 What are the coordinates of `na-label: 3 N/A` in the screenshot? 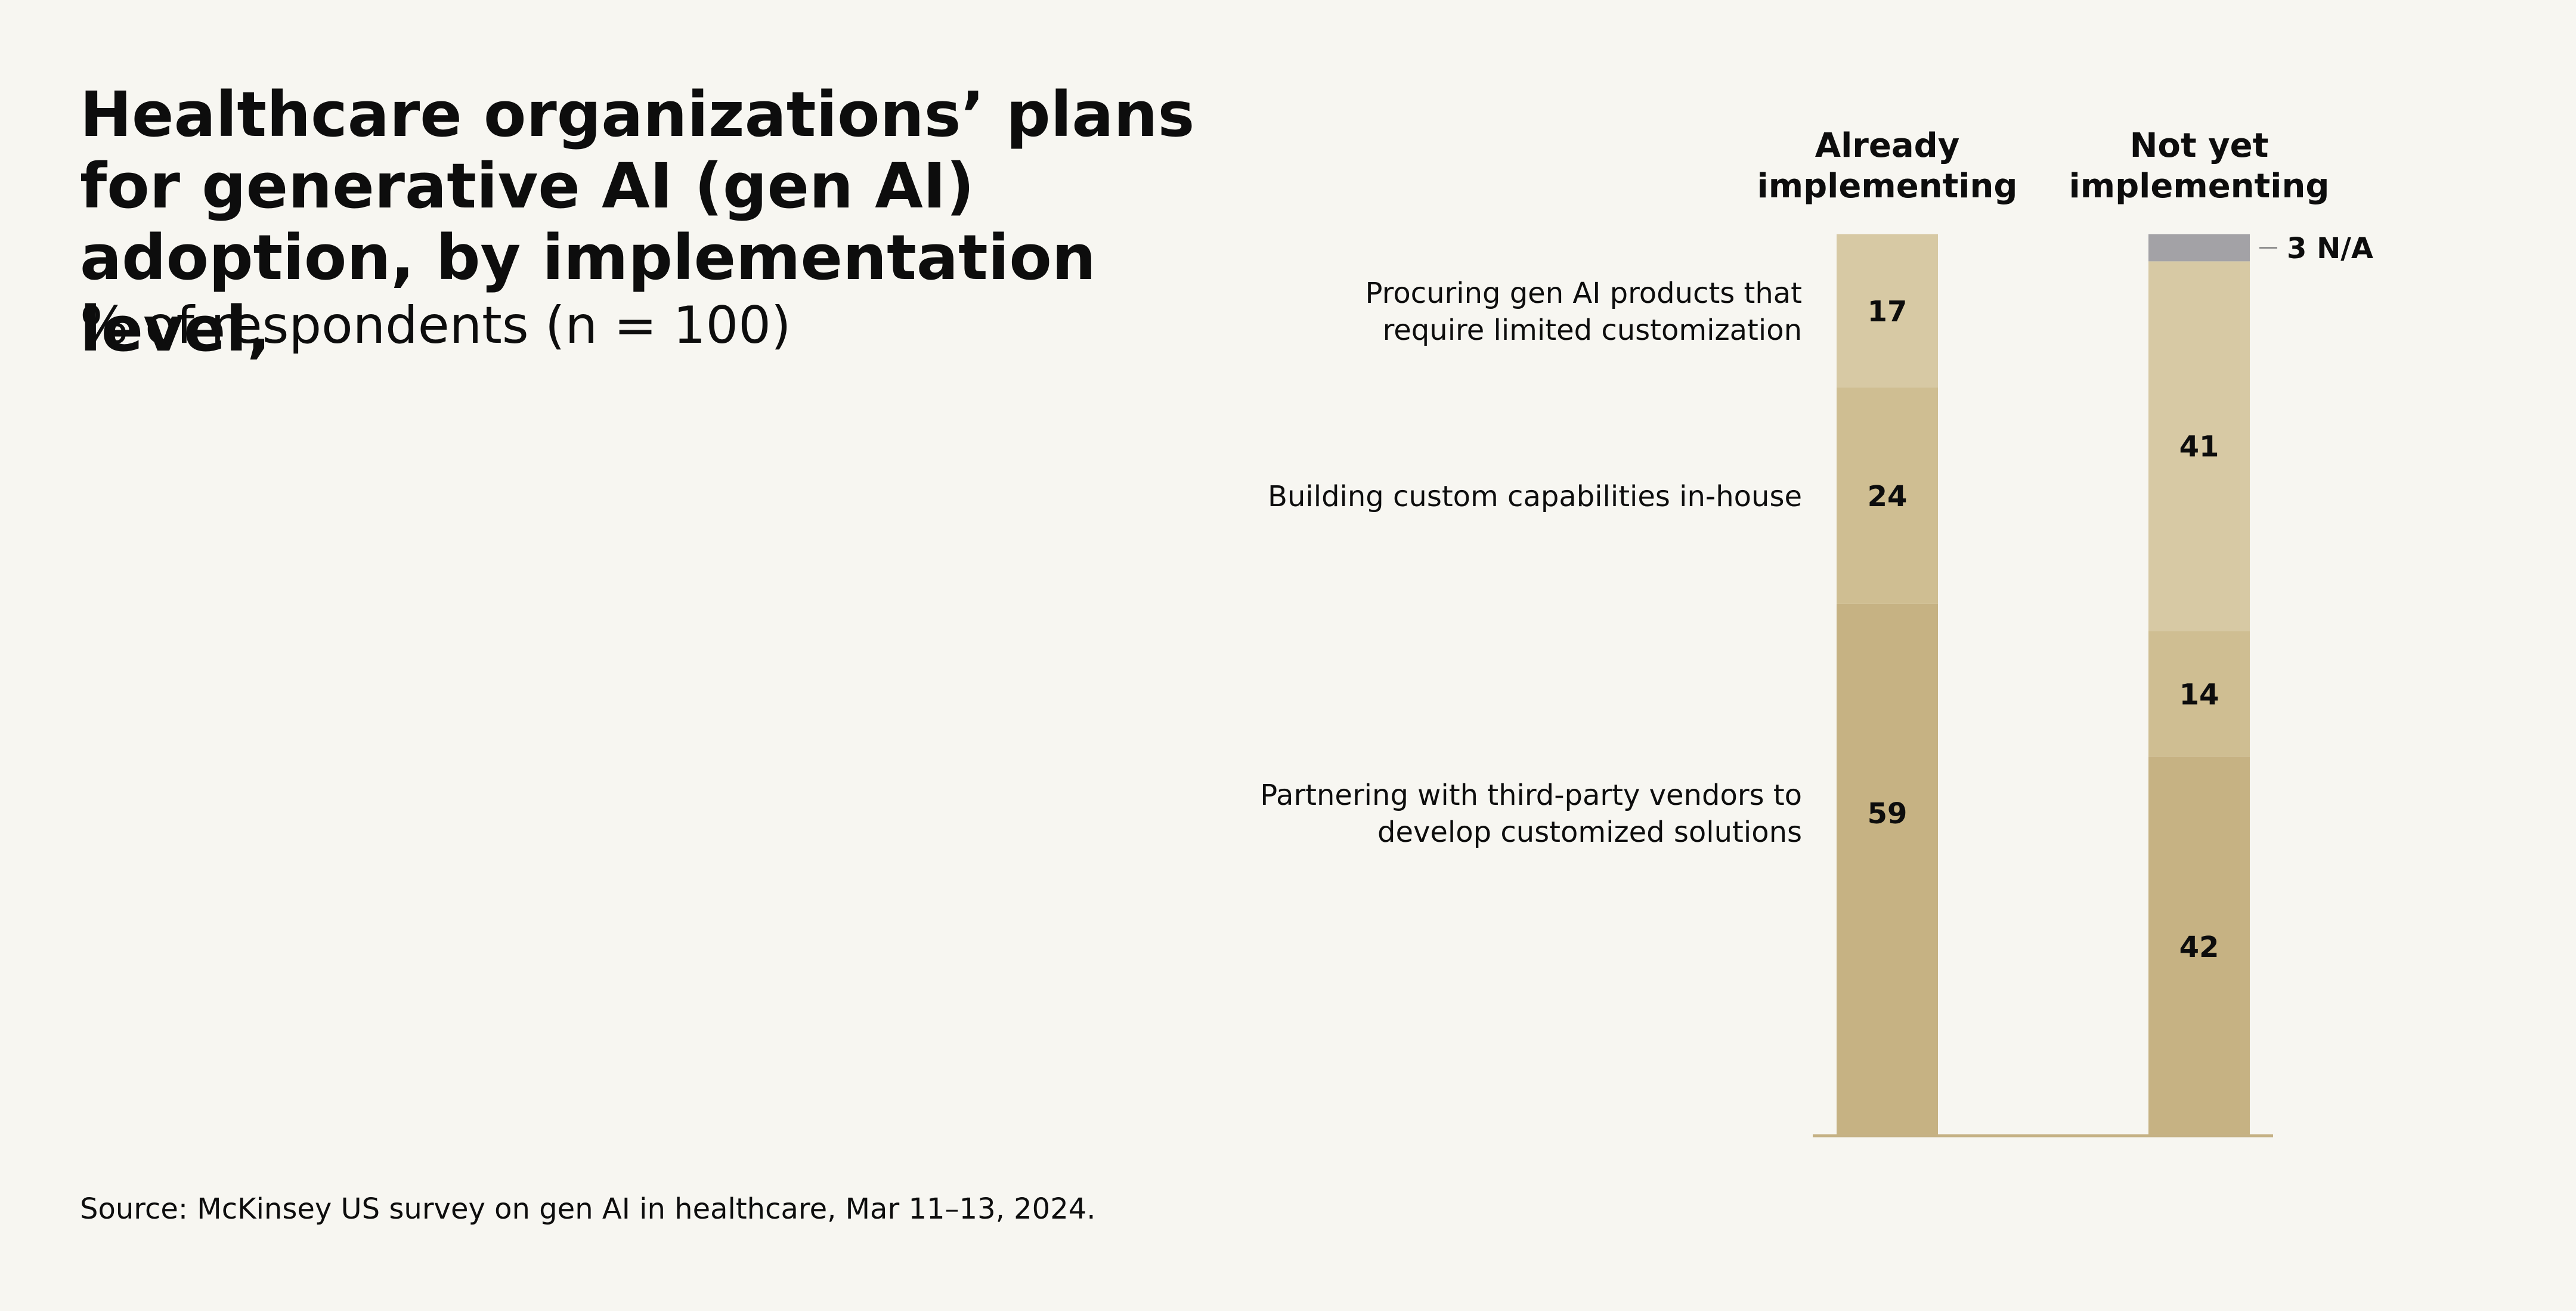 It's located at (2330, 248).